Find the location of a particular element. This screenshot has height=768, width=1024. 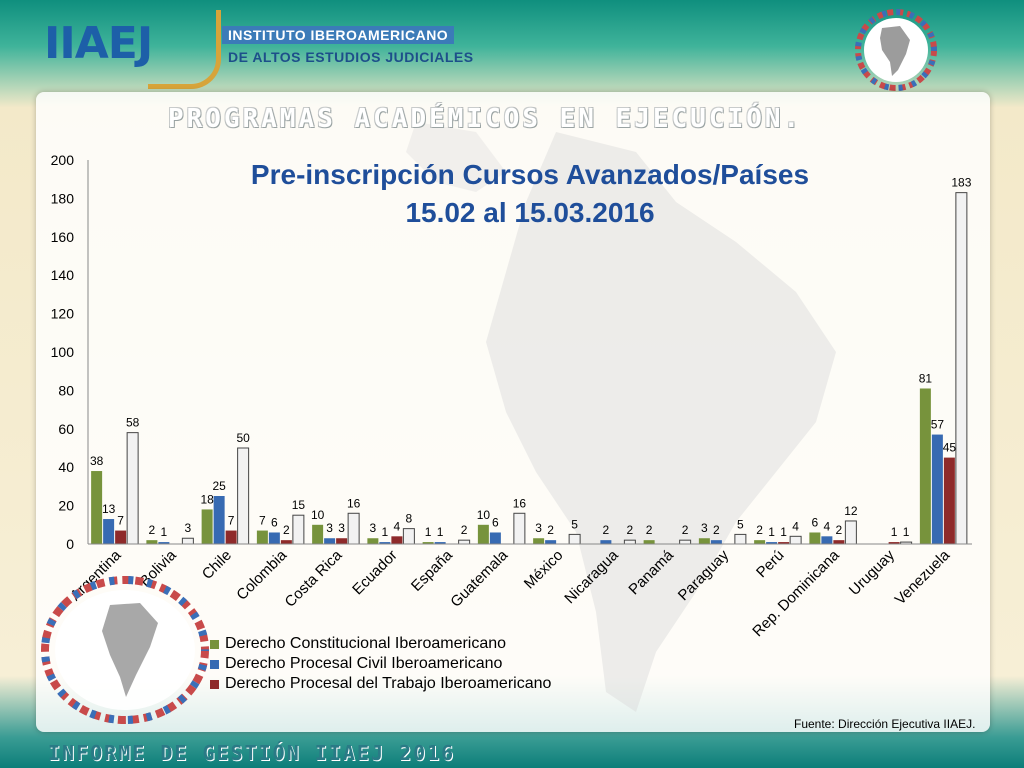

bar-panam-s0 is located at coordinates (649, 542).